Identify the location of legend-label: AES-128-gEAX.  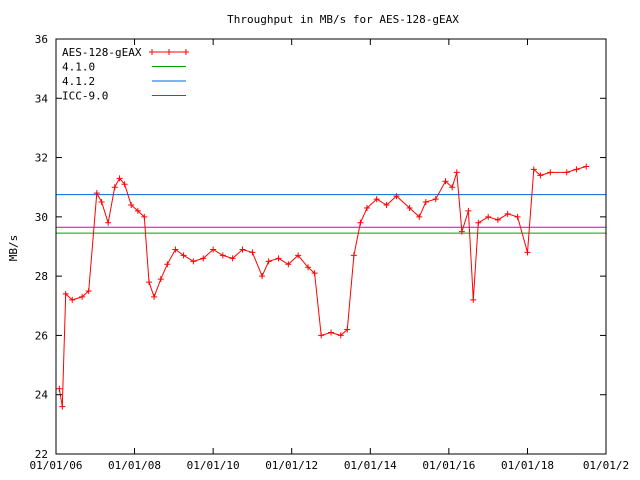
(102, 52).